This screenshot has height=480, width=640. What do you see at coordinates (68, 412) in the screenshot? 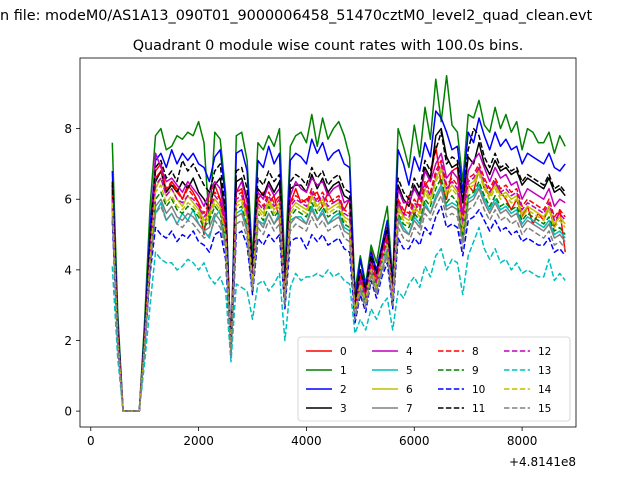
I see `y-tick-label: 0` at bounding box center [68, 412].